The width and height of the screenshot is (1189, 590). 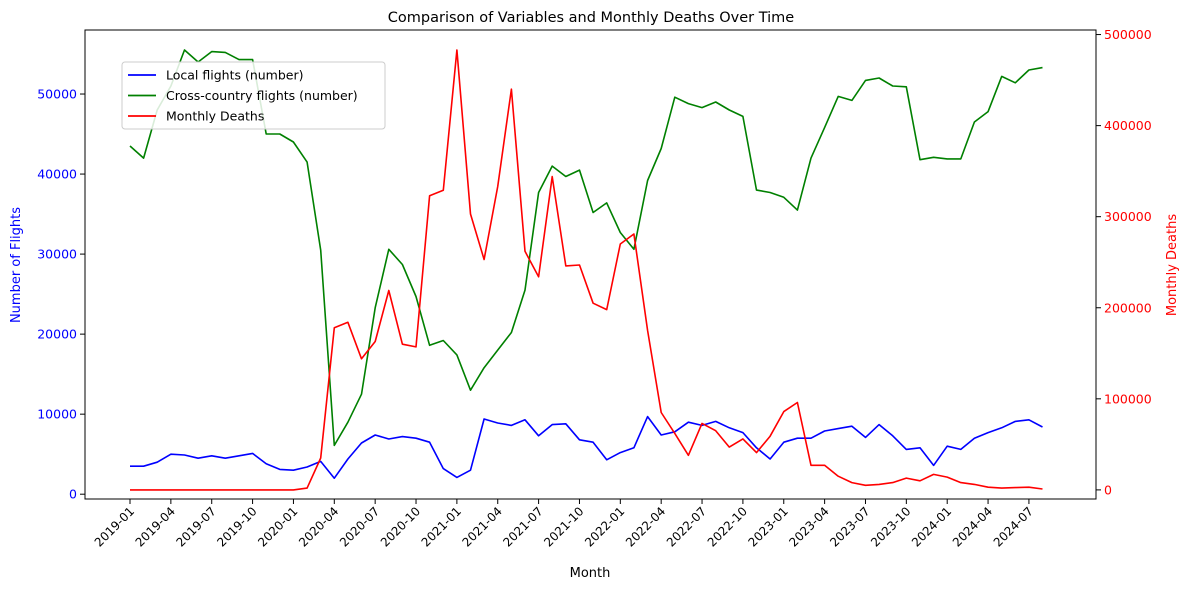 What do you see at coordinates (57, 174) in the screenshot?
I see `y-tick-label-left: 40000` at bounding box center [57, 174].